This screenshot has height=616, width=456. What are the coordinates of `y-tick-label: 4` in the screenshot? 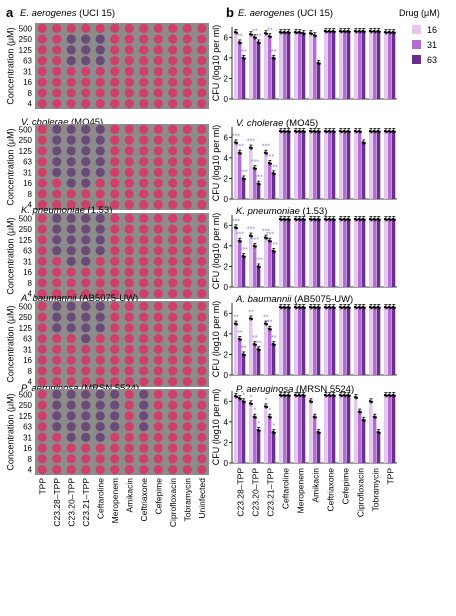 It's located at (226, 58).